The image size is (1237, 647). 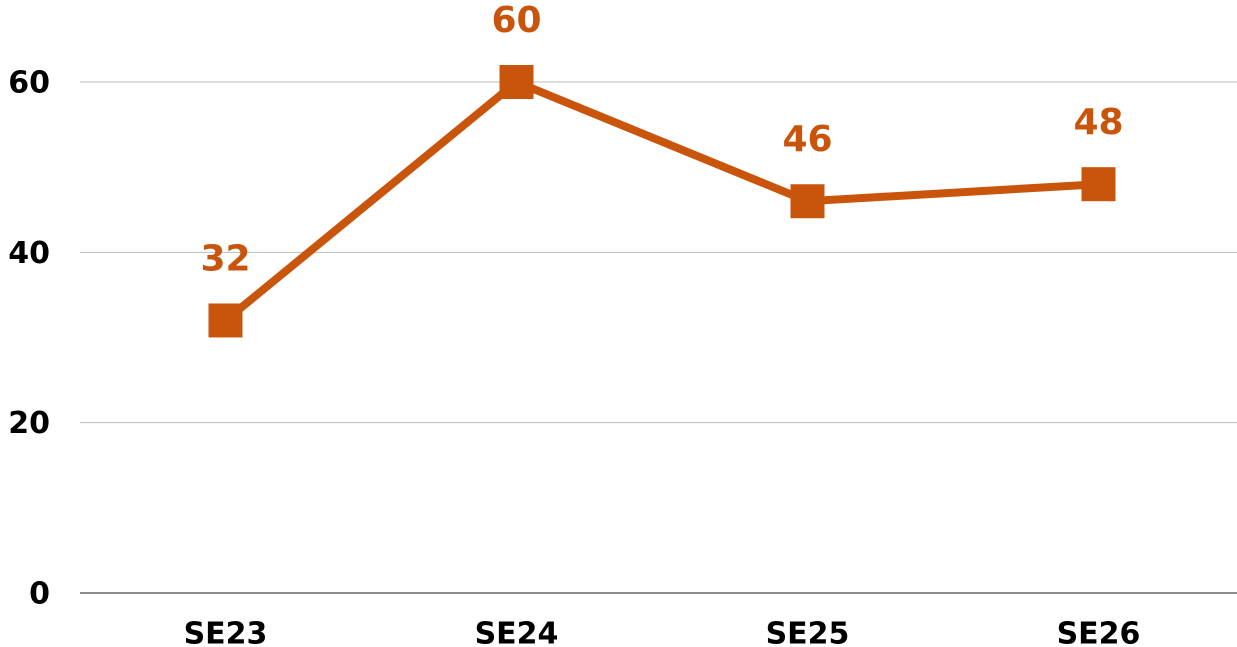 What do you see at coordinates (1098, 122) in the screenshot?
I see `data-label: 48` at bounding box center [1098, 122].